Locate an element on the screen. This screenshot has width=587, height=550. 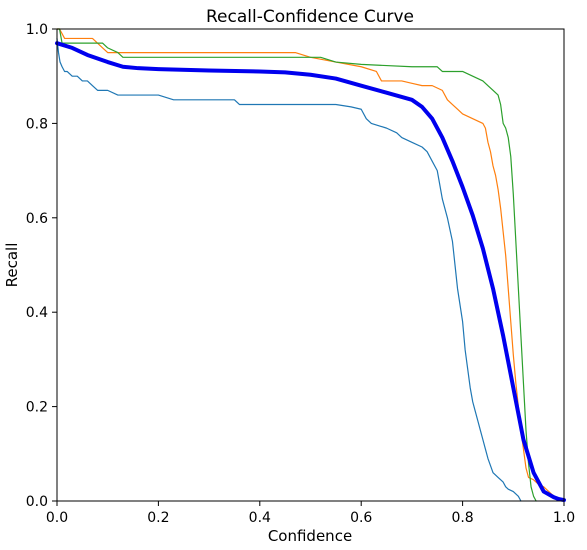
x-tick-label: 0.0 is located at coordinates (57, 518).